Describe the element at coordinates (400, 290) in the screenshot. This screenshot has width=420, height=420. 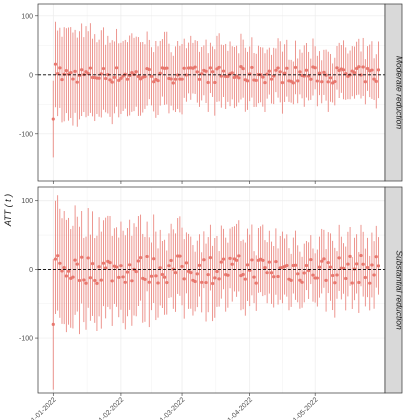
I see `facet-strip-label: Substantial reduction` at that location.